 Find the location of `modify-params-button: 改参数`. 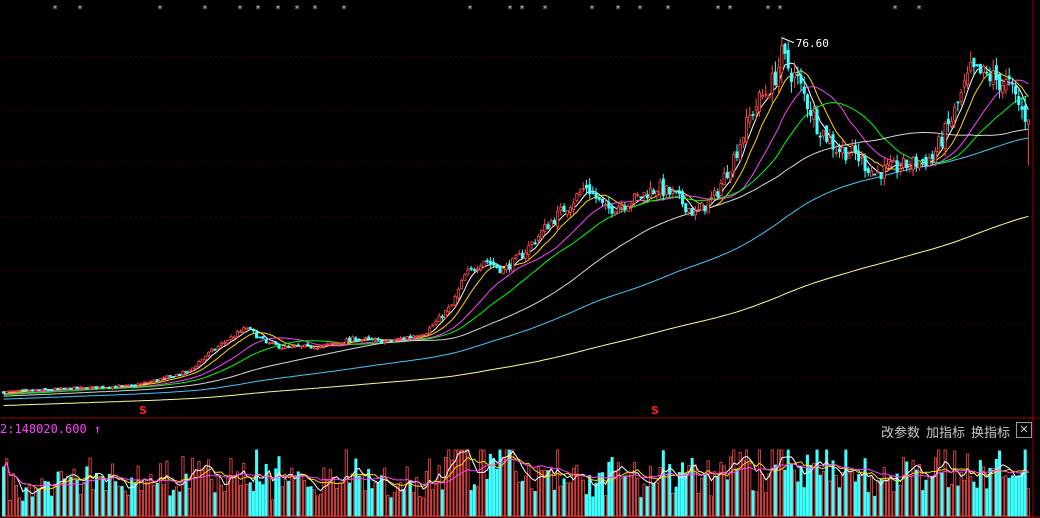

modify-params-button: 改参数 is located at coordinates (901, 433).